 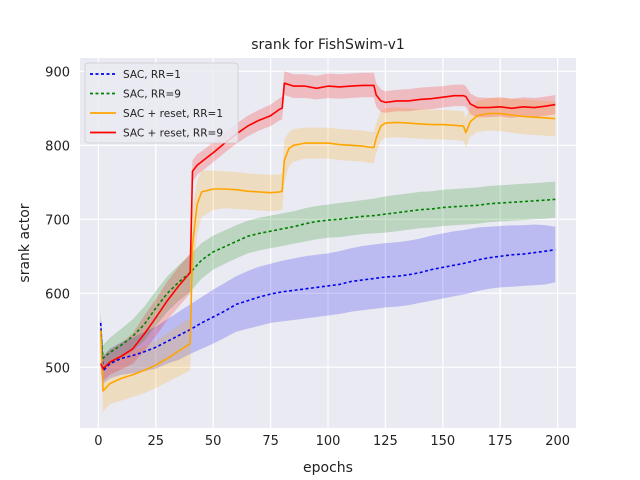 What do you see at coordinates (328, 468) in the screenshot?
I see `x-axis-label: epochs` at bounding box center [328, 468].